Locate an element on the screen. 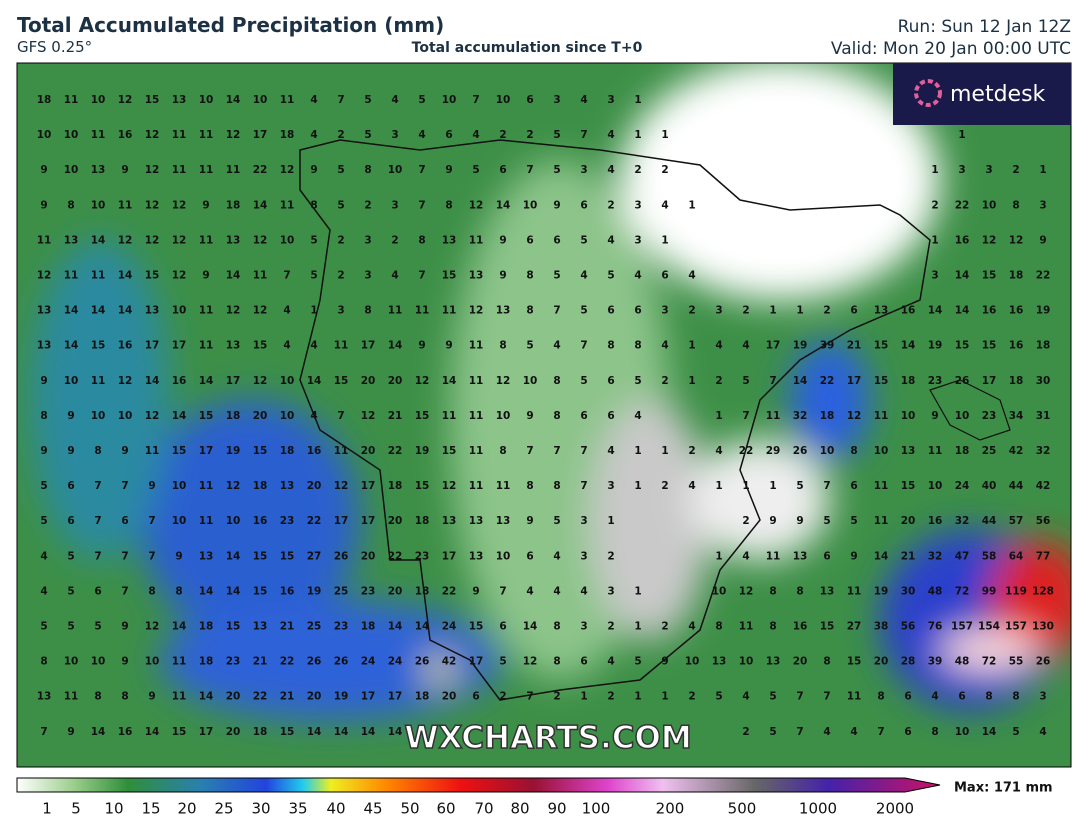 The height and width of the screenshot is (835, 1088). grid-value: 55 is located at coordinates (1016, 662).